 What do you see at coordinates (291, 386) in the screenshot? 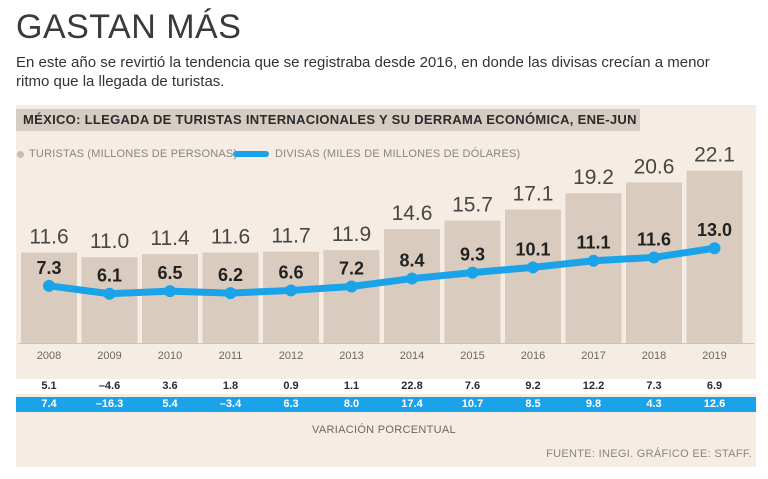
I see `variation-tourists-2012: 0.9` at bounding box center [291, 386].